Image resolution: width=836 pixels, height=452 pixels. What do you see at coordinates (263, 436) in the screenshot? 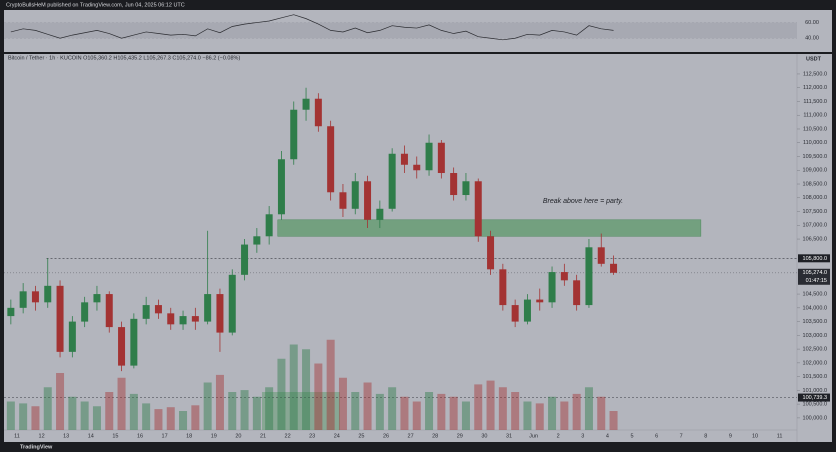
I see `x-tick-label: 21` at bounding box center [263, 436].